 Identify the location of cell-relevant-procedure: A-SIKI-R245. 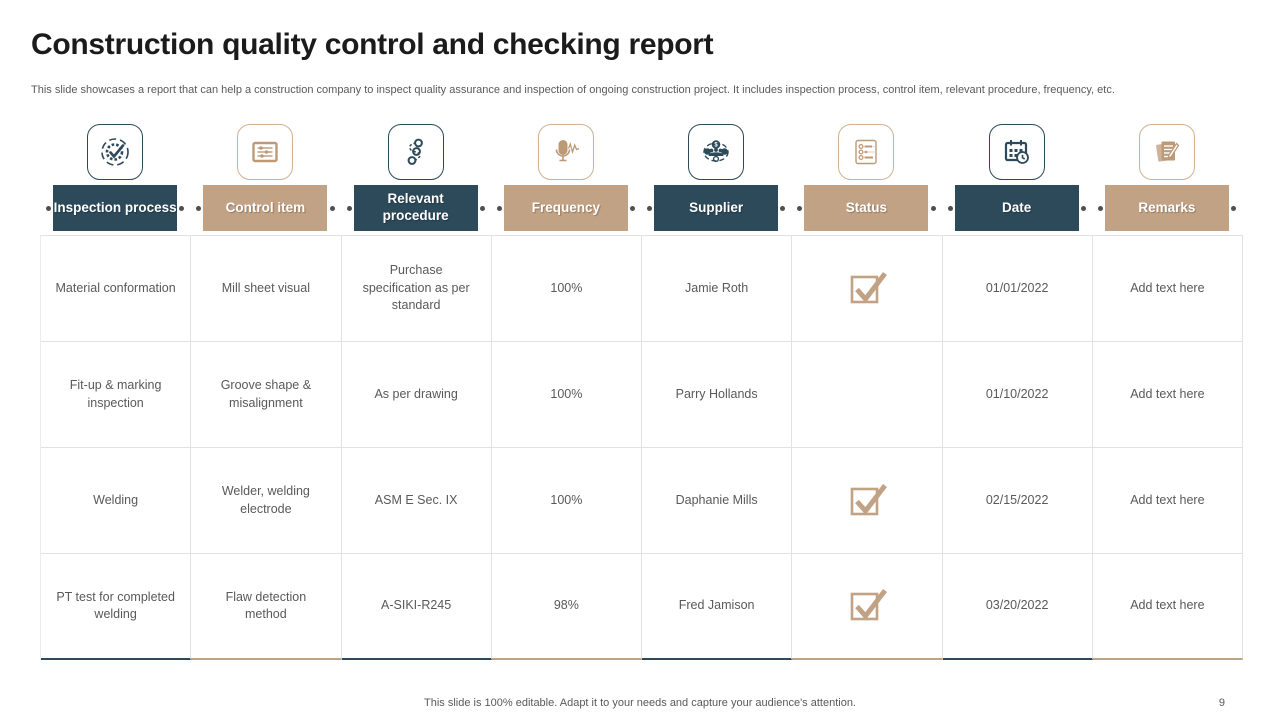
(416, 607).